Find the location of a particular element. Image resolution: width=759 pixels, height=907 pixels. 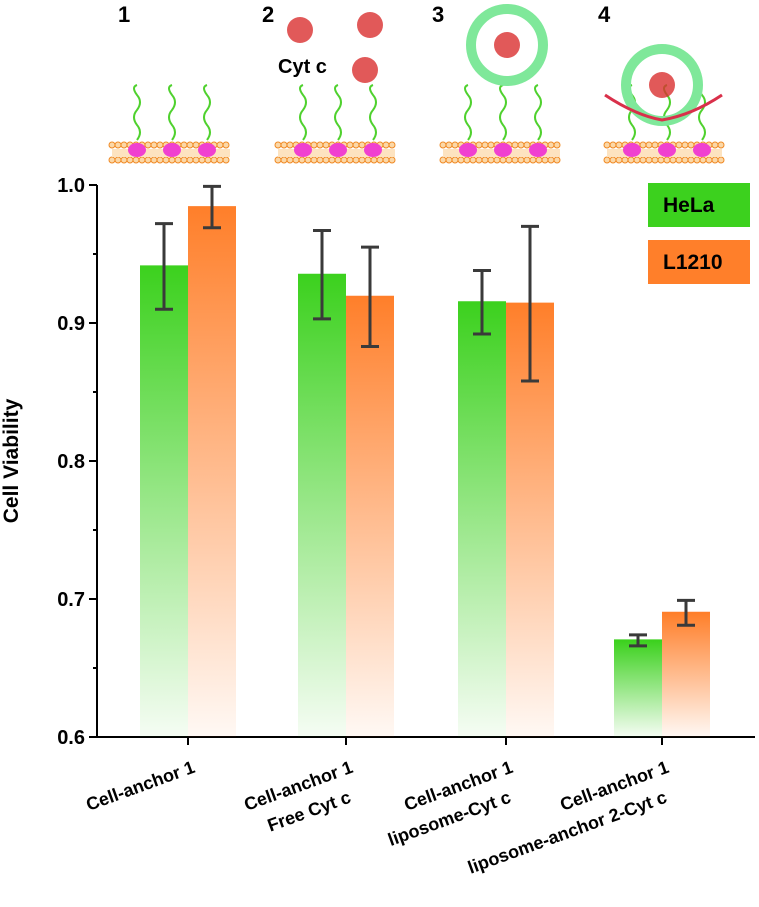

panel-number: 1 is located at coordinates (124, 14).